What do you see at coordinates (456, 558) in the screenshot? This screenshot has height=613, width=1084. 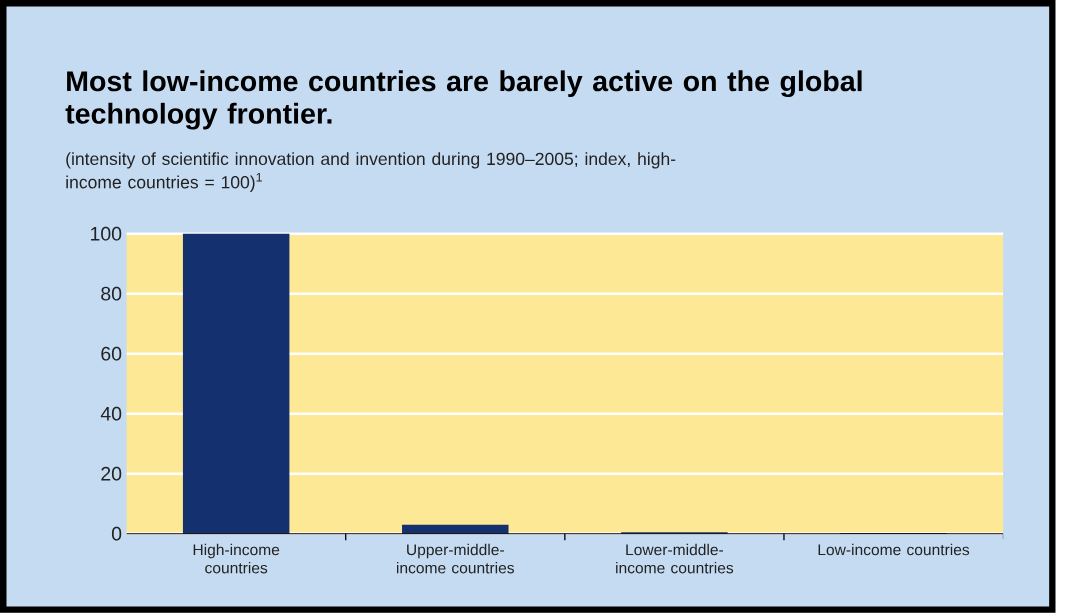 I see `x-tick-label: Upper-middle-income countries` at bounding box center [456, 558].